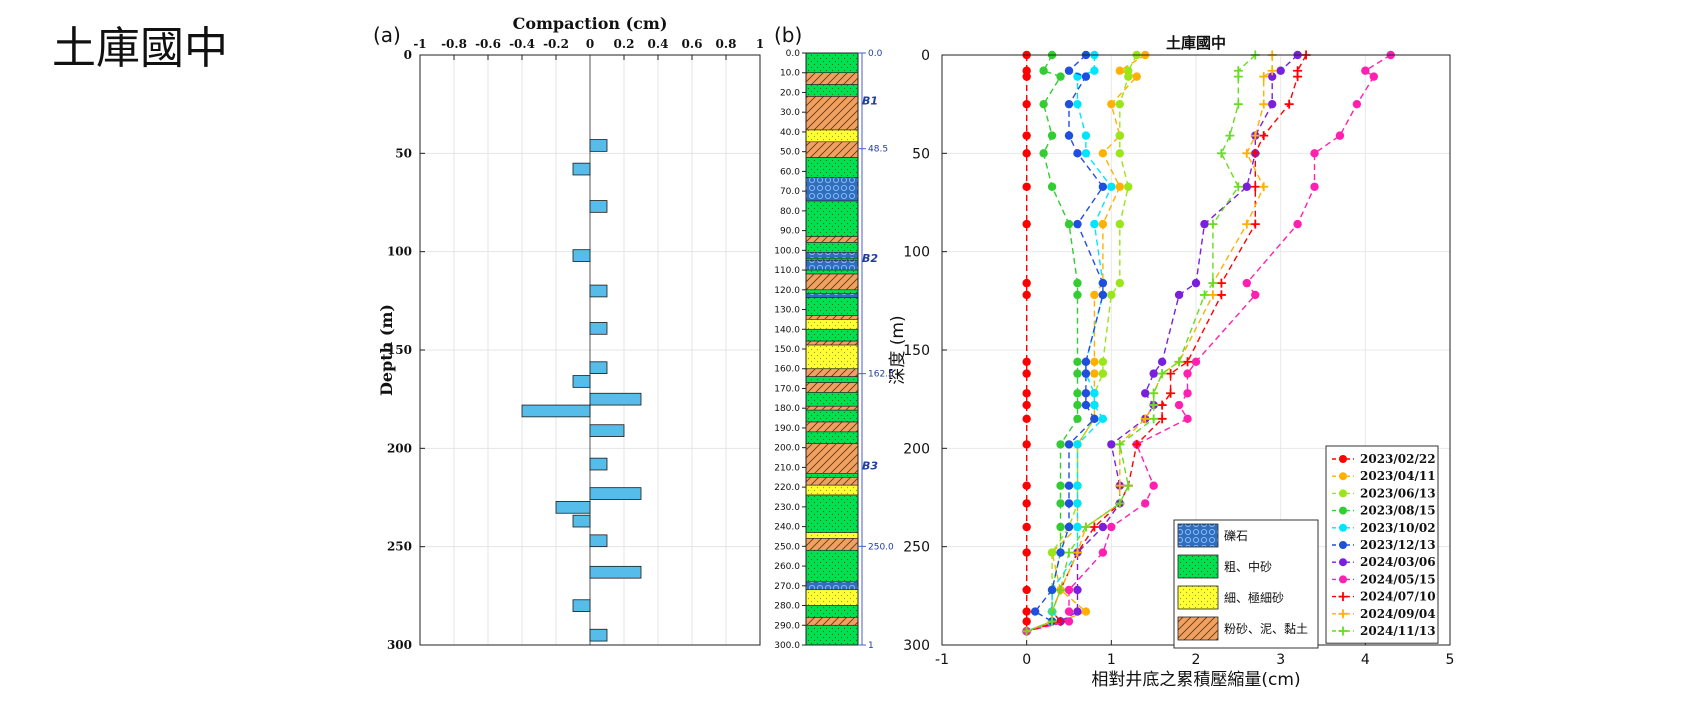 Image resolution: width=1701 pixels, height=720 pixels. Describe the element at coordinates (787, 567) in the screenshot. I see `depth-tick-label: 260.0` at that location.